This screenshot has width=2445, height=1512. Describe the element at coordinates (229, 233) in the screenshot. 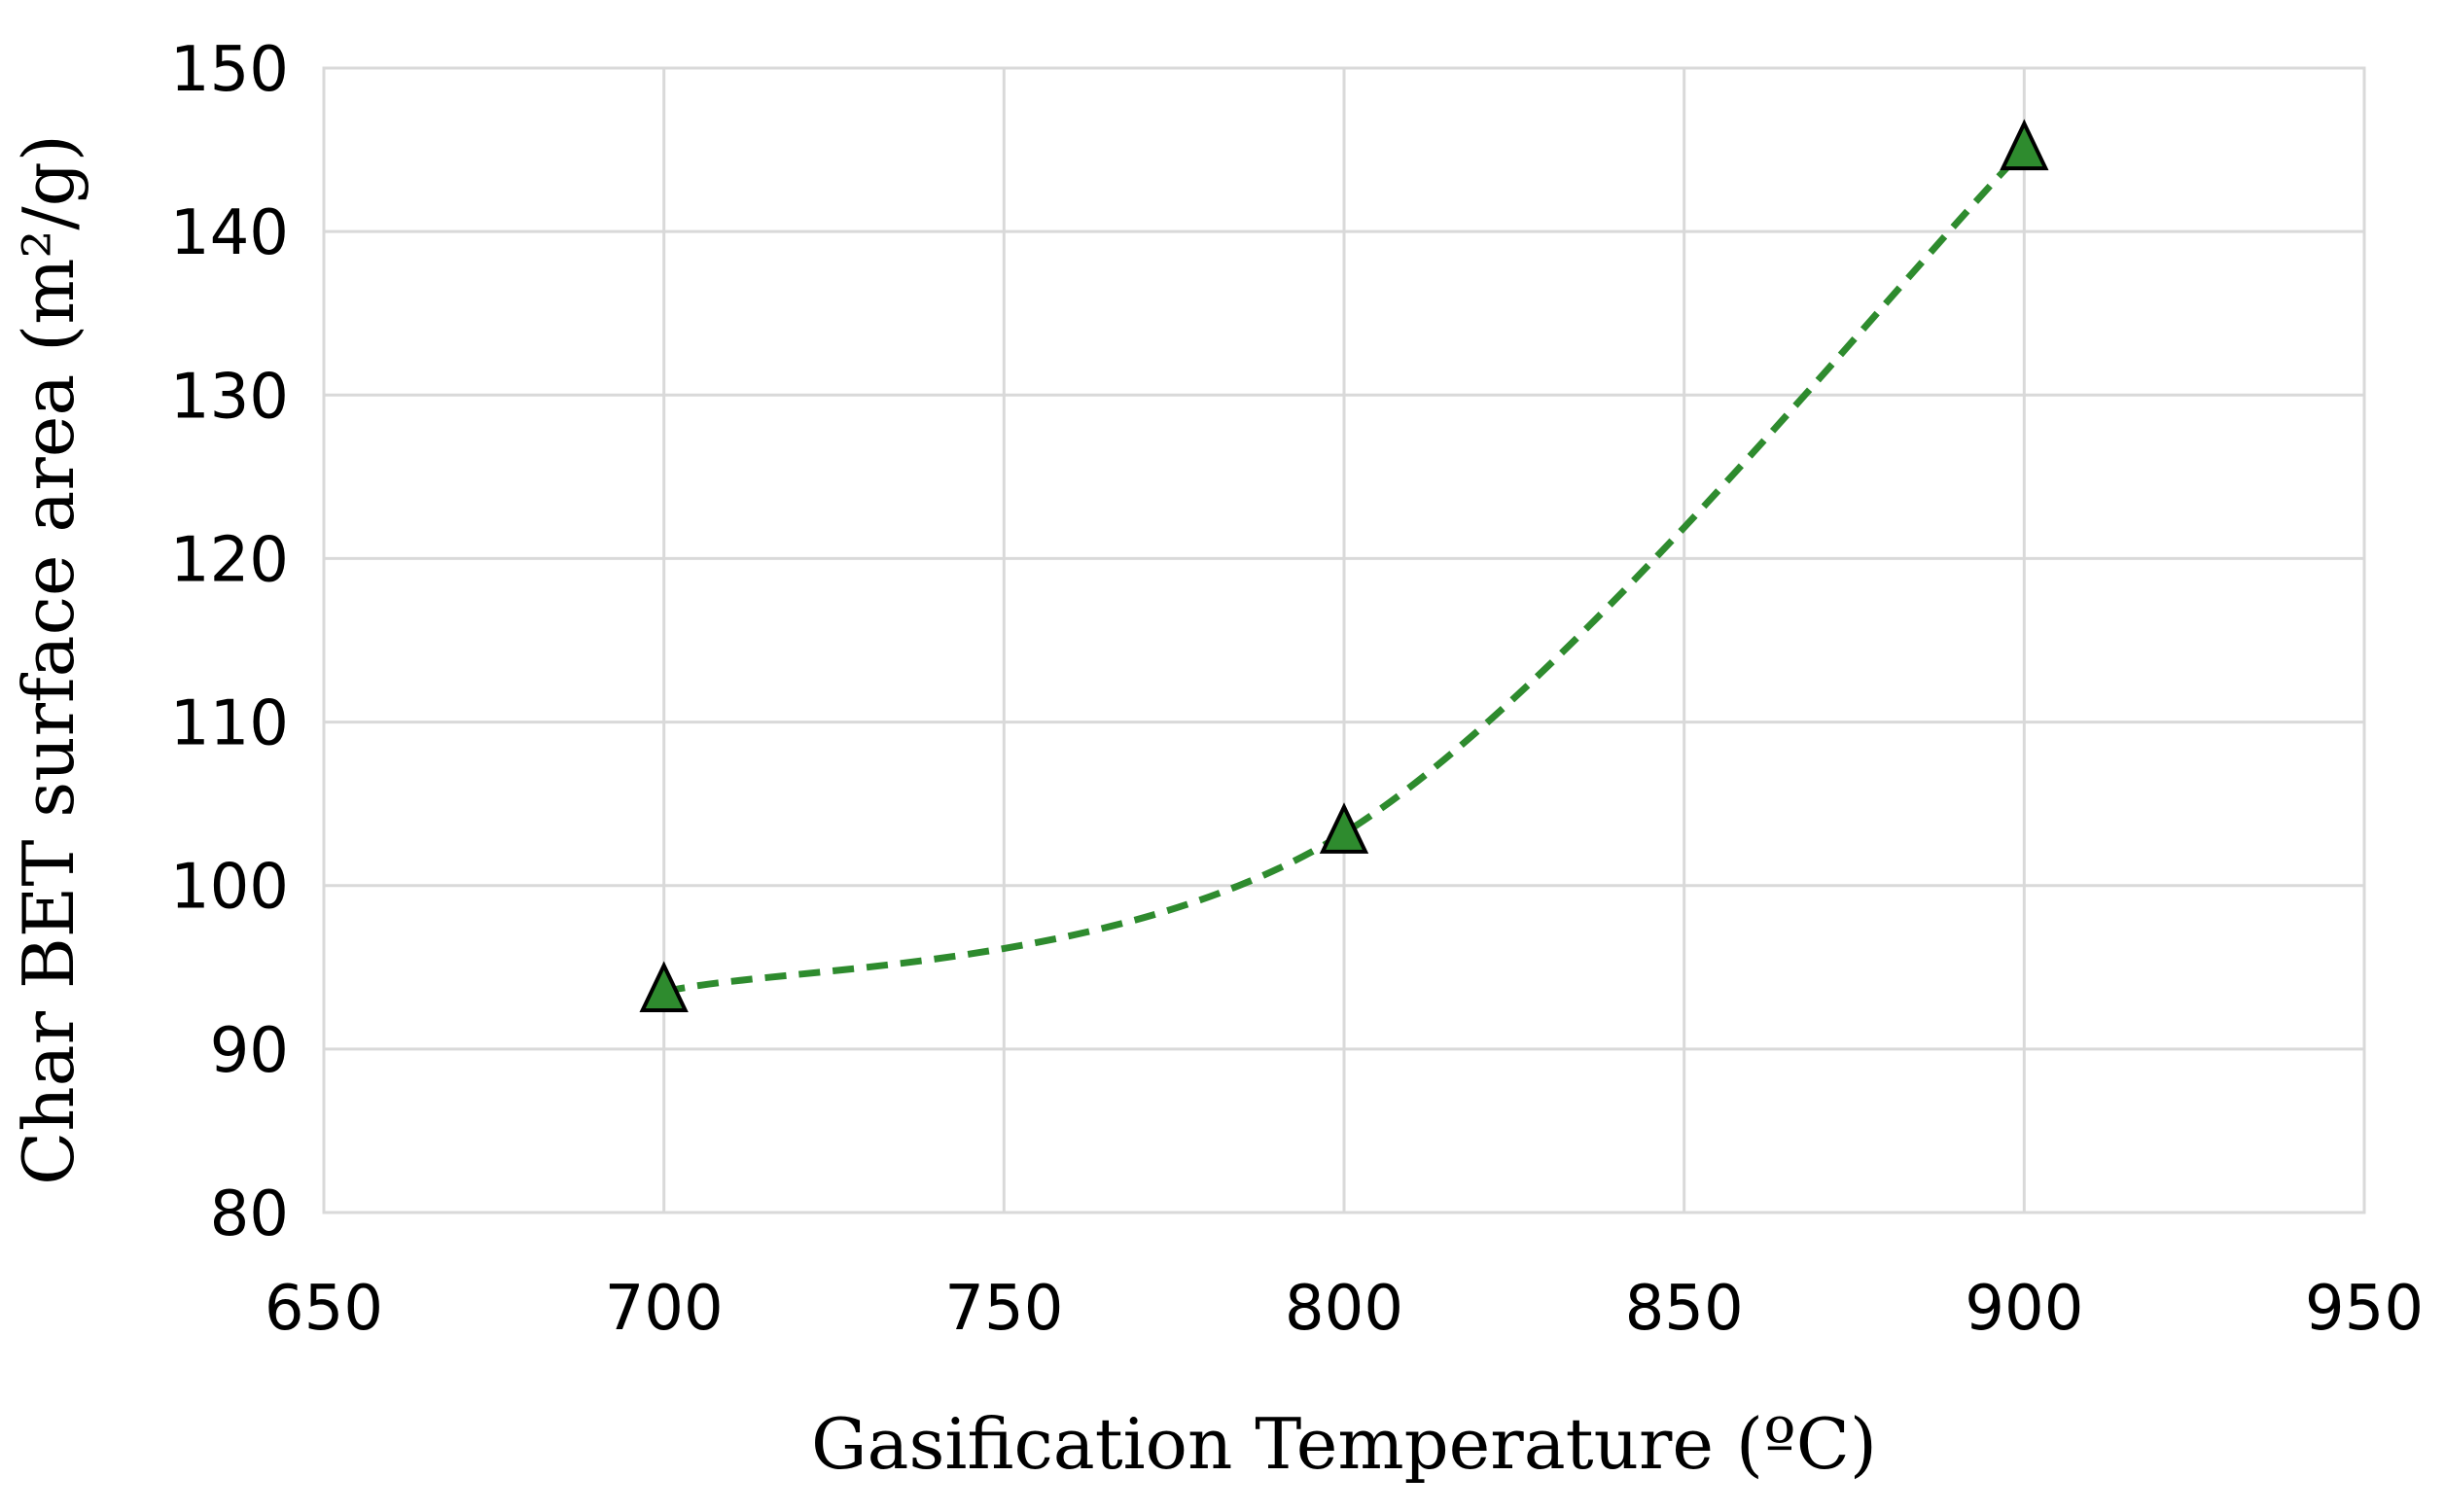

I see `y-tick-label: 140` at that location.